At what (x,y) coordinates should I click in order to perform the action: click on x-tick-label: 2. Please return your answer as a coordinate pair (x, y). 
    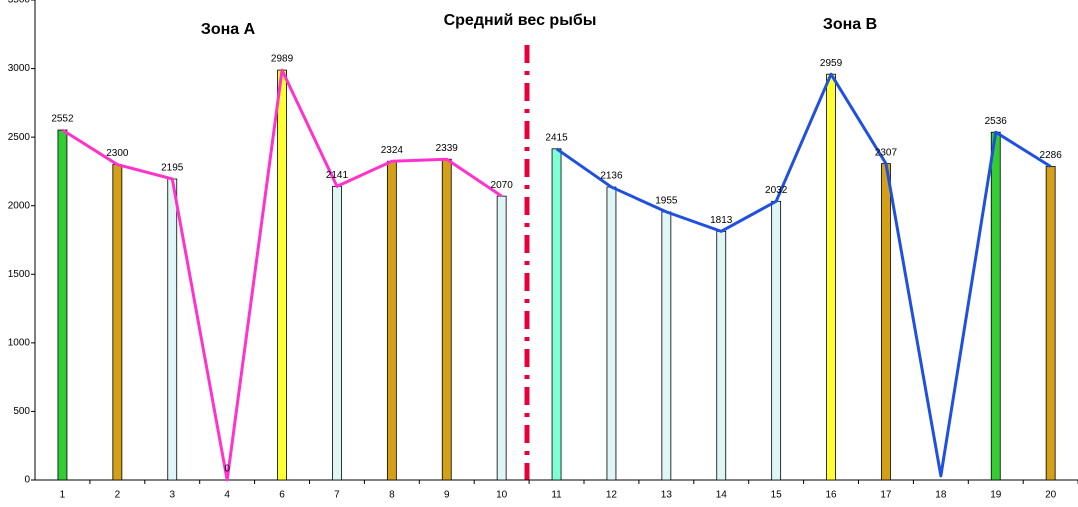
    Looking at the image, I should click on (118, 495).